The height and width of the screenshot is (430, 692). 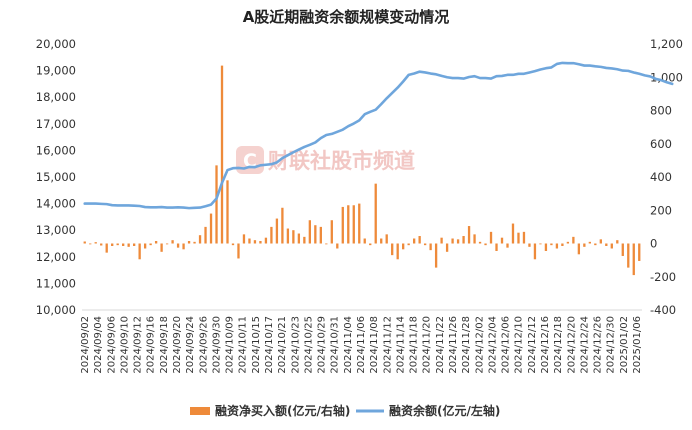 What do you see at coordinates (532, 345) in the screenshot?
I see `x-tick-label: 2024/12/12` at bounding box center [532, 345].